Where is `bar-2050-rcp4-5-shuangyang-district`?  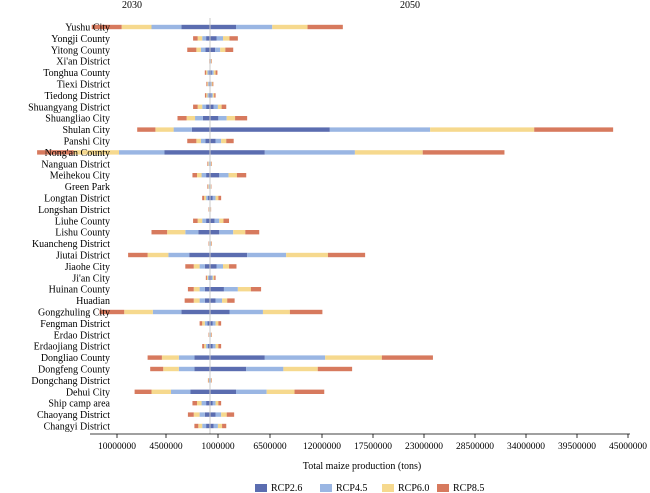 bar-2050-rcp4-5-shuangyang-district is located at coordinates (215, 106).